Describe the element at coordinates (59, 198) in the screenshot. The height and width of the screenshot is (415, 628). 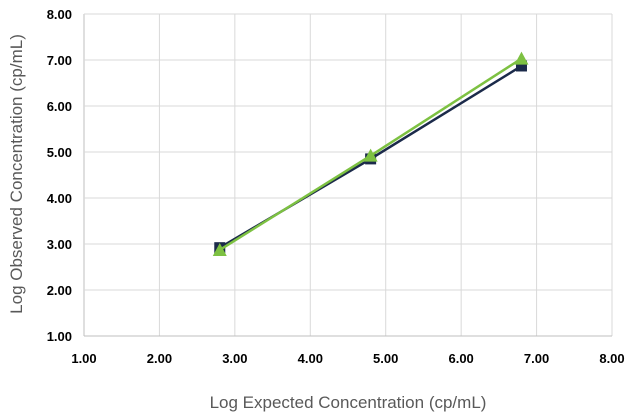
I see `y-tick-label: 4.00` at that location.